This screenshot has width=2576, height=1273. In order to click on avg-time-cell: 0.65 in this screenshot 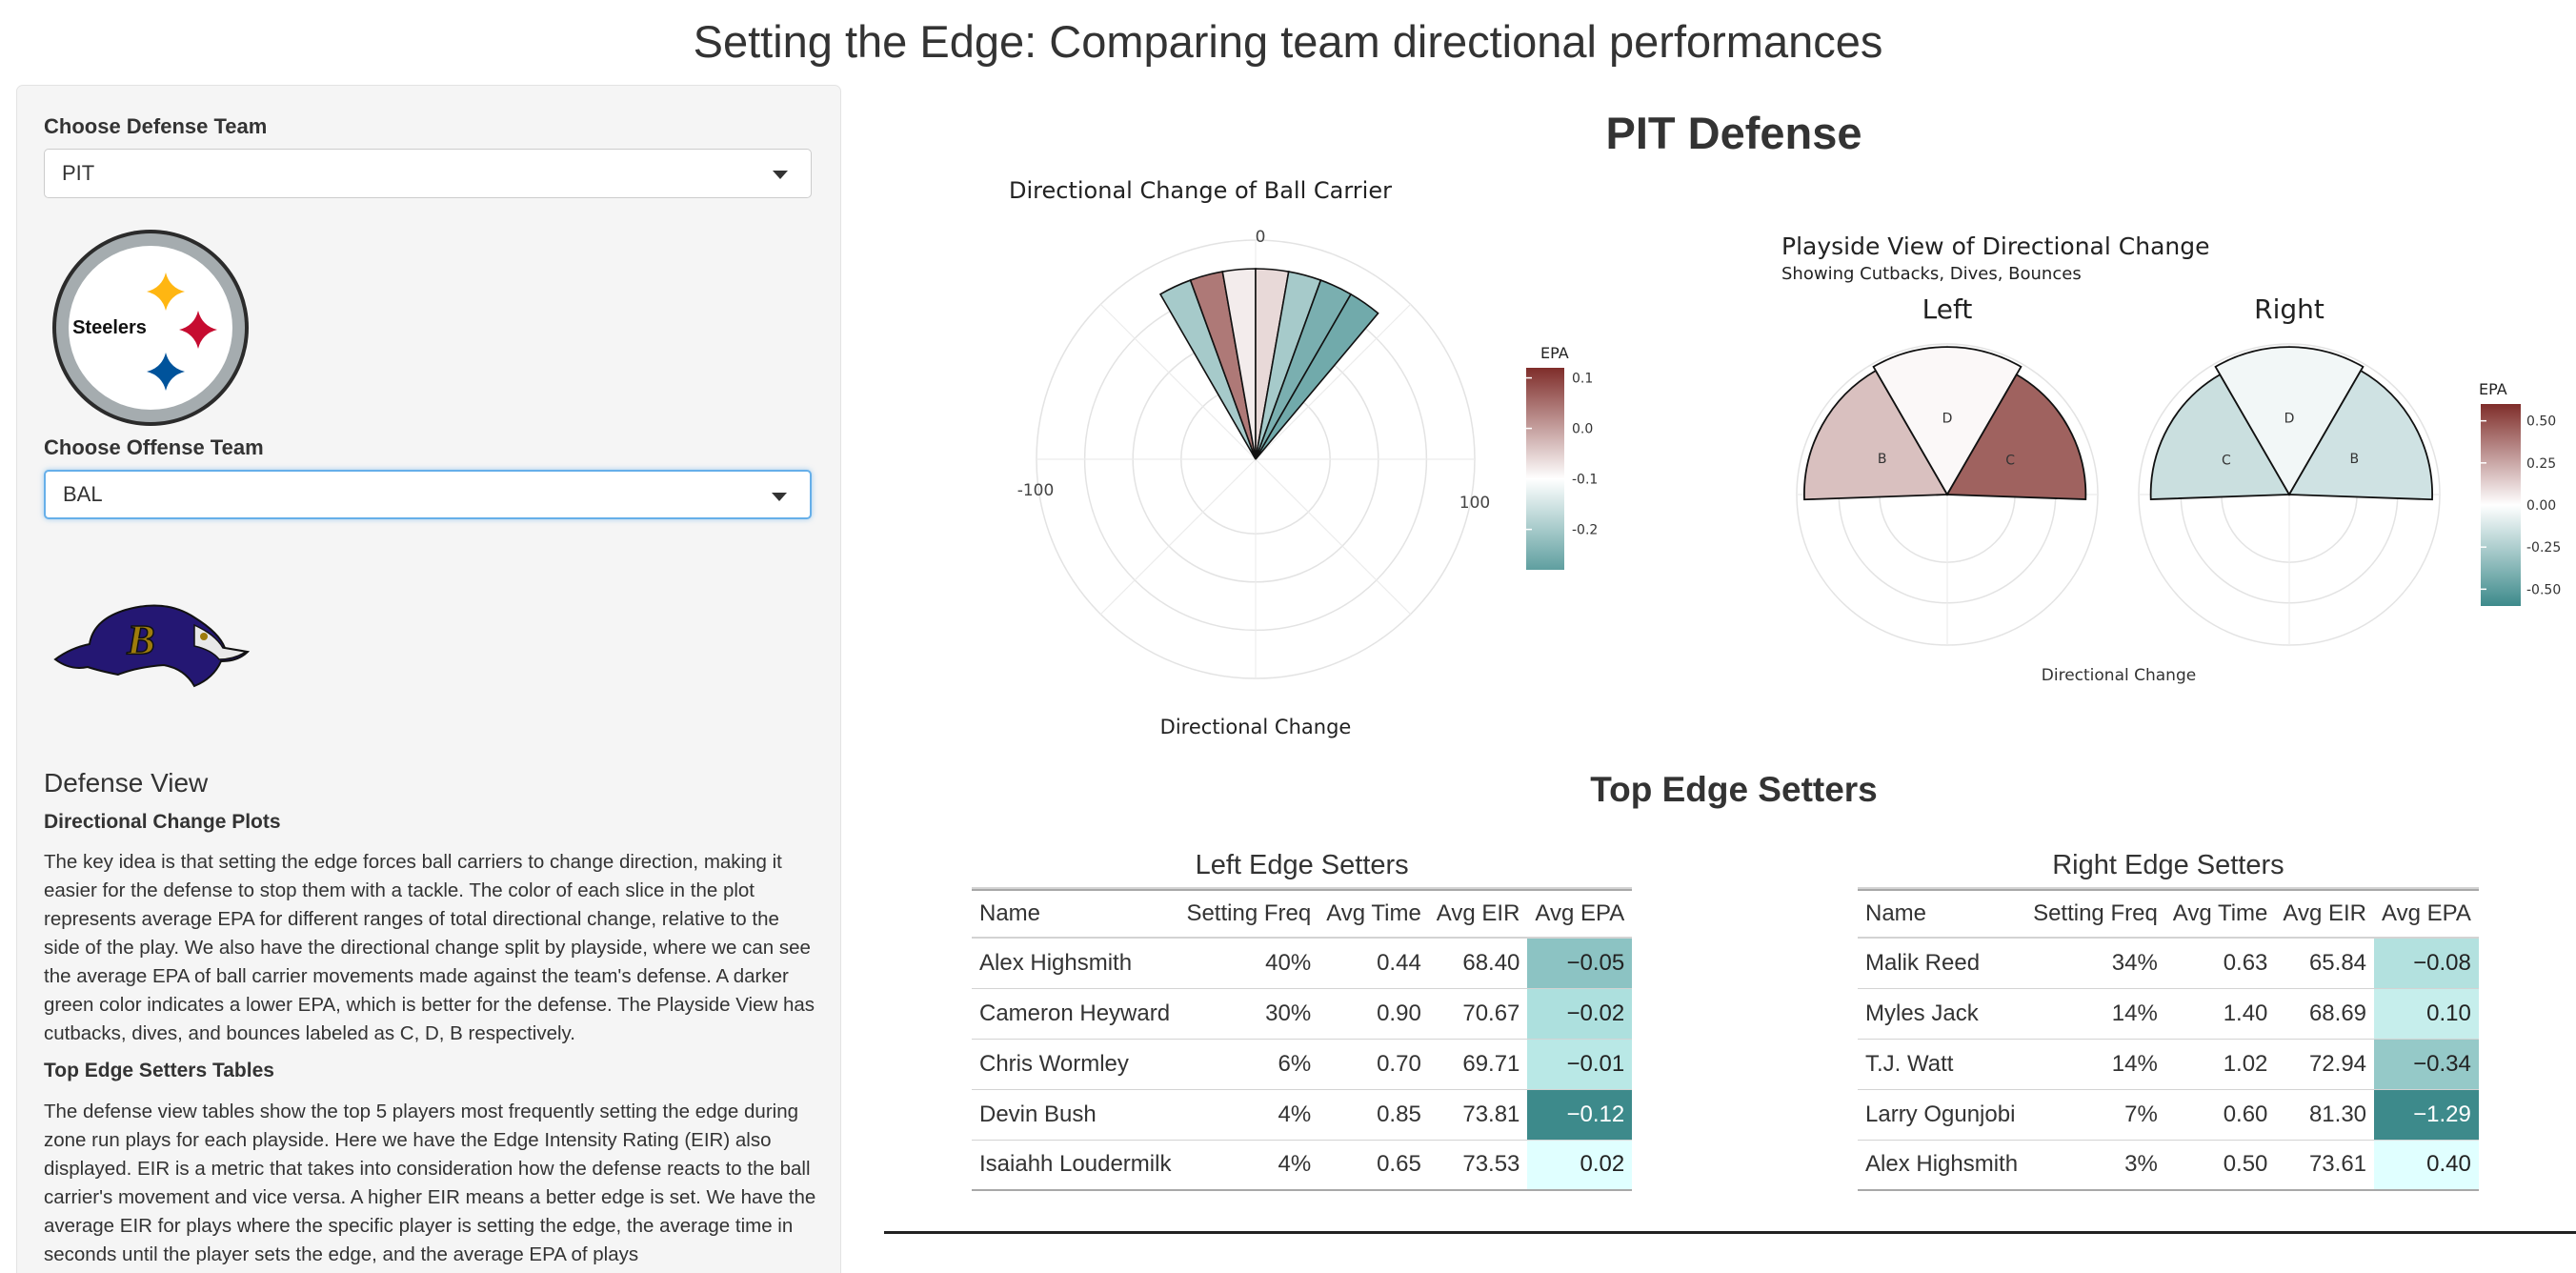, I will do `click(1399, 1164)`.